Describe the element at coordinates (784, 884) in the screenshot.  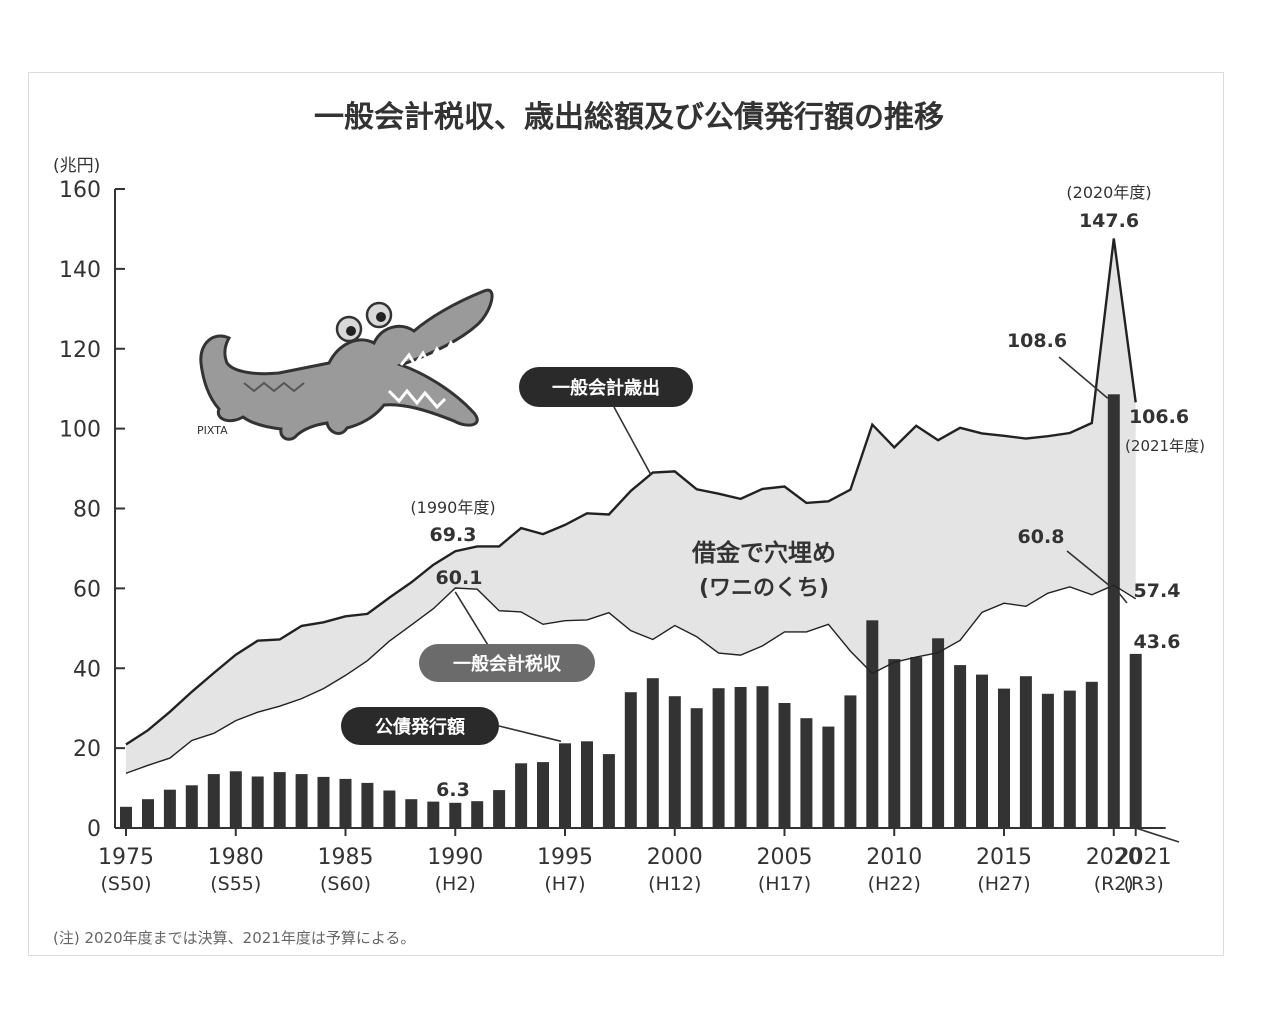
I see `x-tick-era-label: (H17)` at that location.